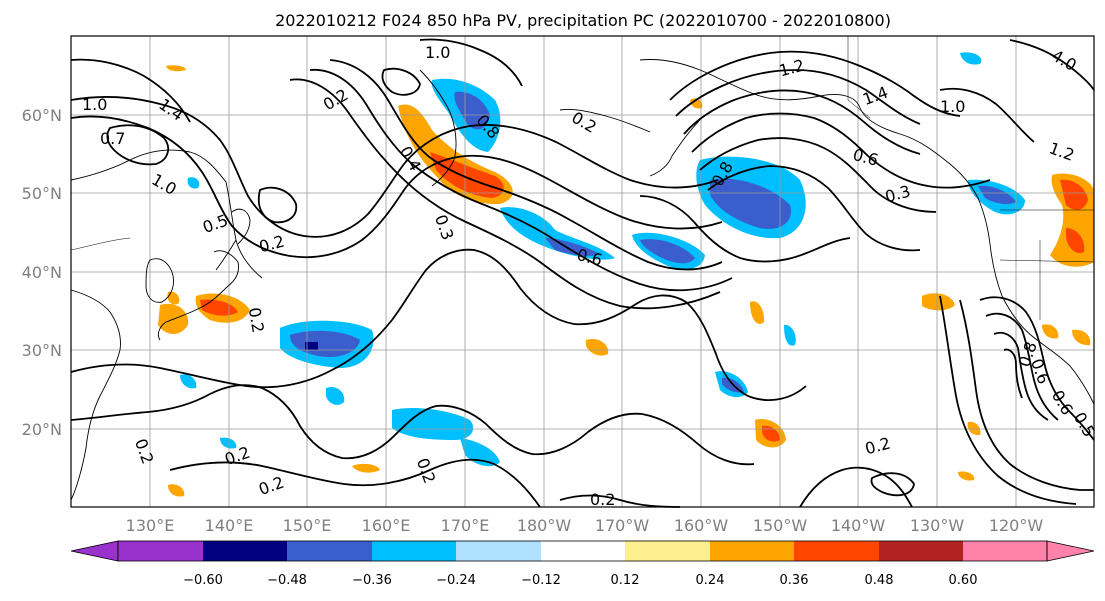 The image size is (1105, 601). What do you see at coordinates (150, 525) in the screenshot?
I see `lon-tick-label: 130°E` at bounding box center [150, 525].